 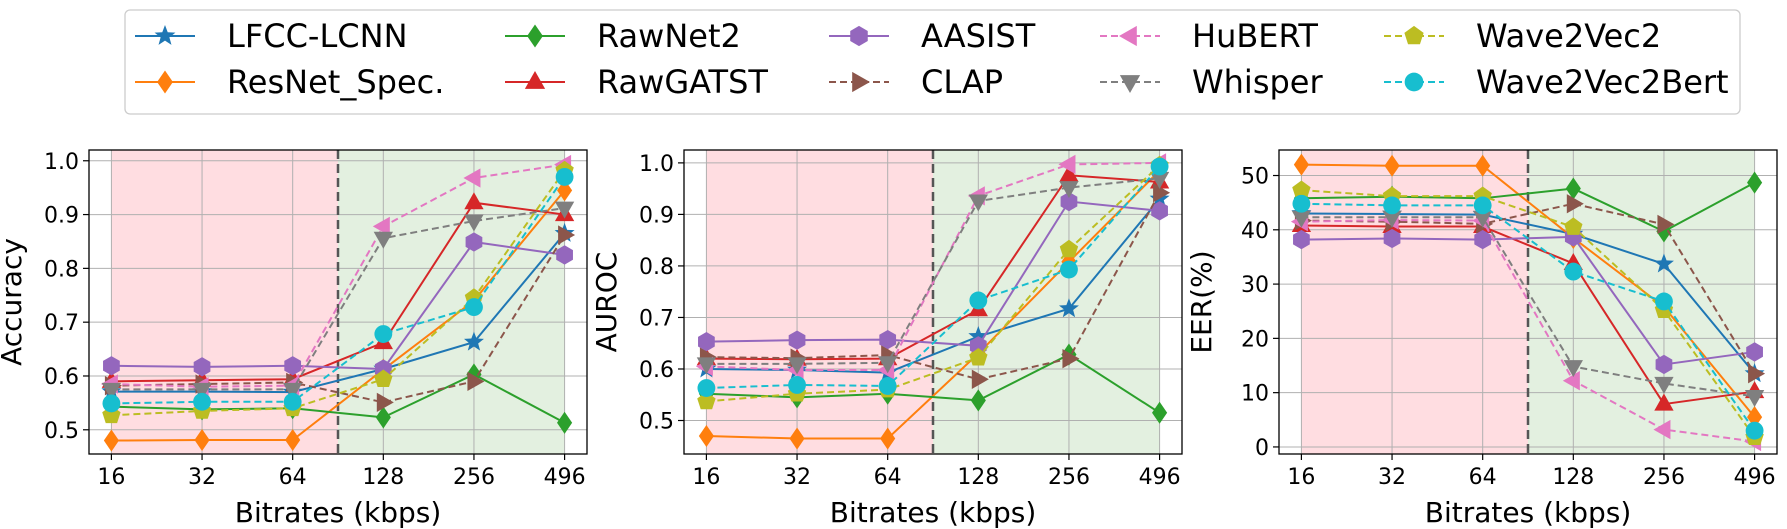 I want to click on y-tick-label: 40, so click(x=1255, y=231).